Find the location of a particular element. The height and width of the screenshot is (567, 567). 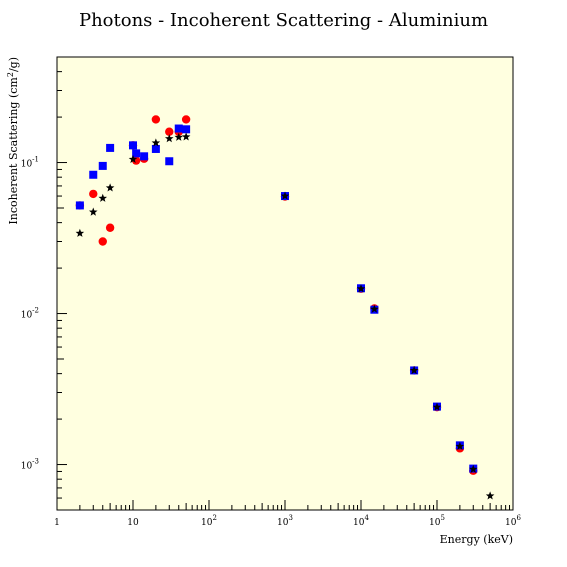

y-axis-label: Incoherent Scattering (cm2/g) is located at coordinates (13, 141).